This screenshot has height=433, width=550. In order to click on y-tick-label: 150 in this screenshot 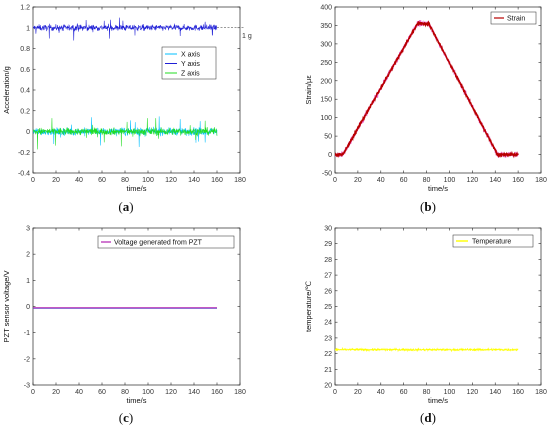, I will do `click(326, 100)`.